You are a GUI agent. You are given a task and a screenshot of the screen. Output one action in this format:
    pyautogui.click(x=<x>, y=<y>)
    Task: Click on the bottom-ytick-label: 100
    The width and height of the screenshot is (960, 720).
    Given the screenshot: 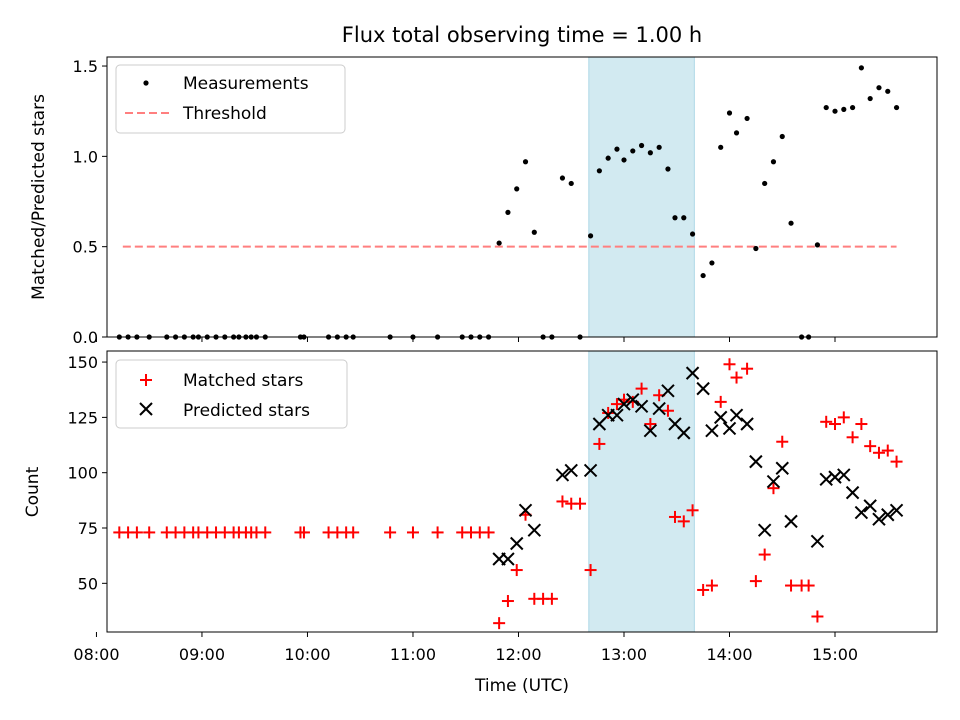 What is the action you would take?
    pyautogui.click(x=82, y=473)
    